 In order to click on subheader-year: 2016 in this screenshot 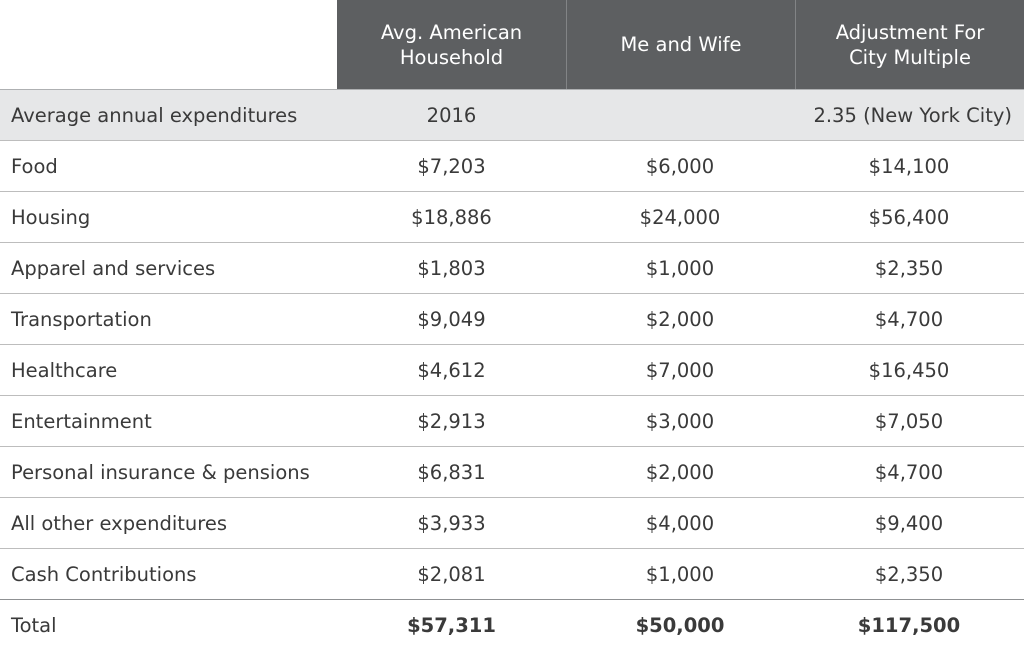, I will do `click(451, 115)`.